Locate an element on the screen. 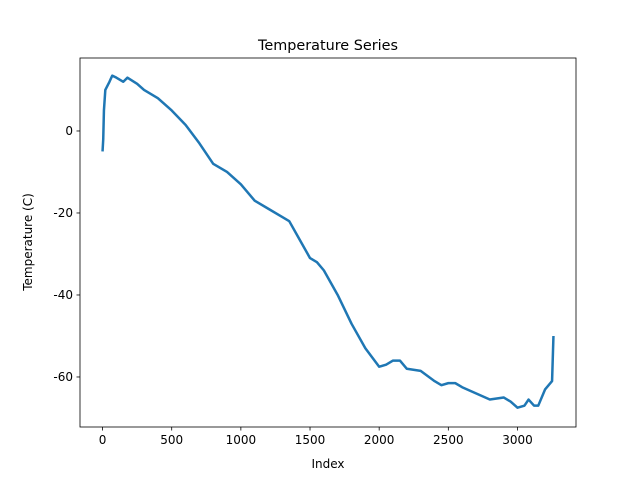  x-tick-label: 2500 is located at coordinates (448, 440).